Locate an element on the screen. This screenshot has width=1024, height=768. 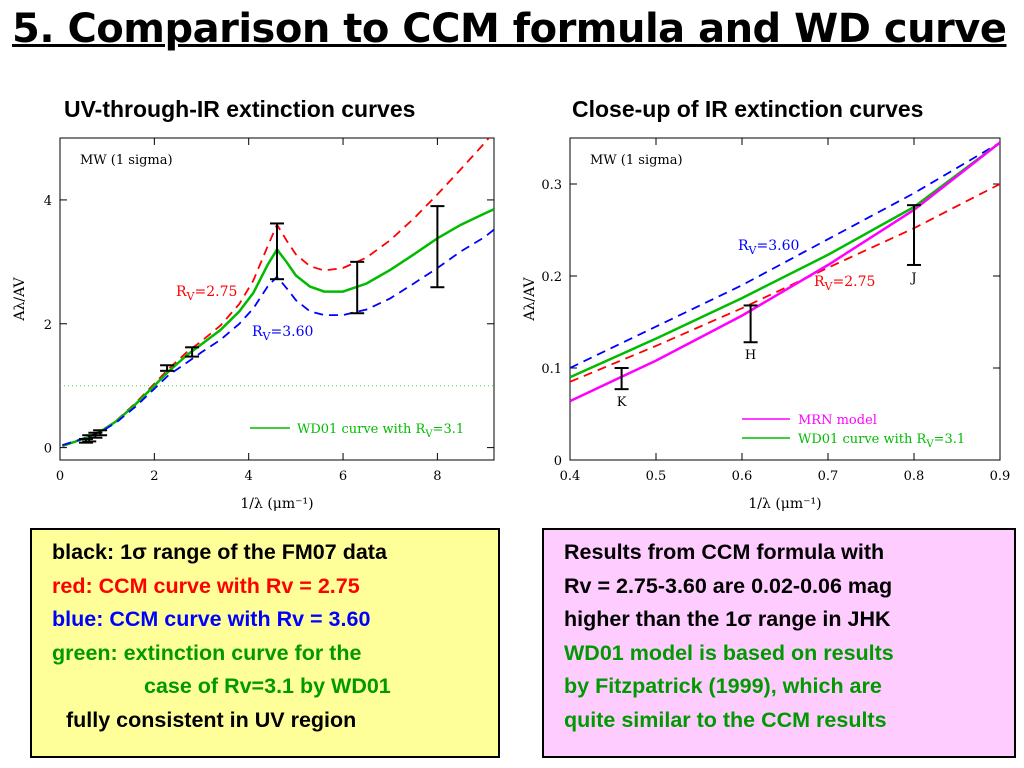
right-chart-heading: Close-up of IR extinction curves is located at coordinates (748, 109).